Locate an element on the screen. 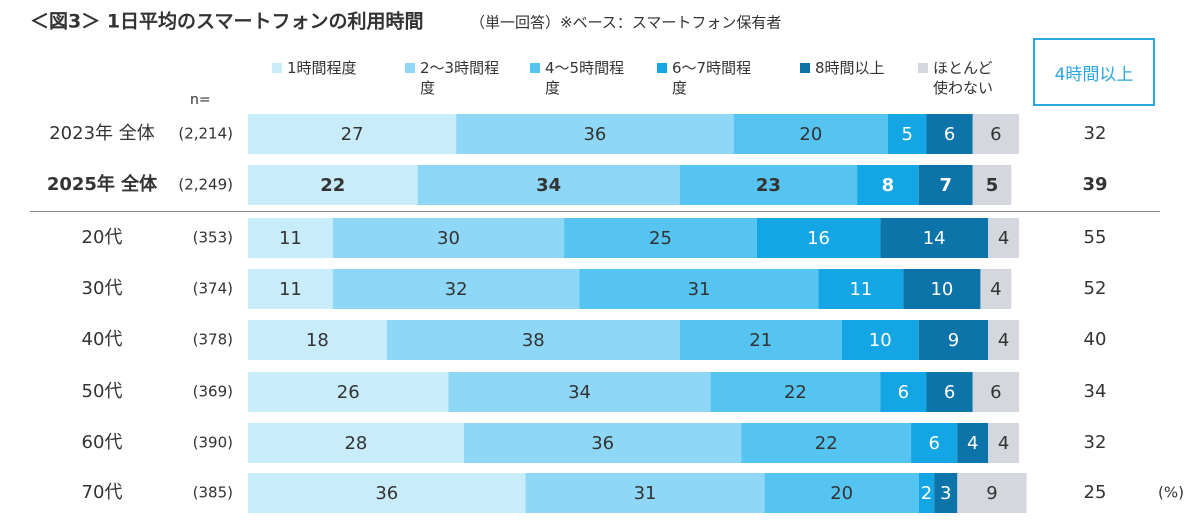  n-value: (385) is located at coordinates (213, 493).